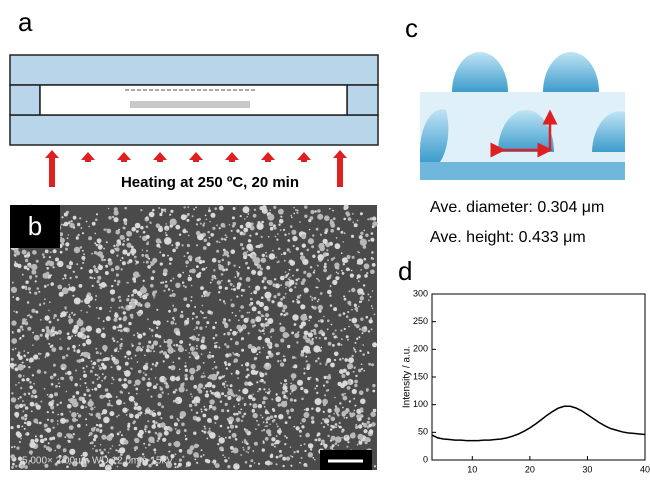 The height and width of the screenshot is (484, 650). I want to click on panel-label: b, so click(35, 226).